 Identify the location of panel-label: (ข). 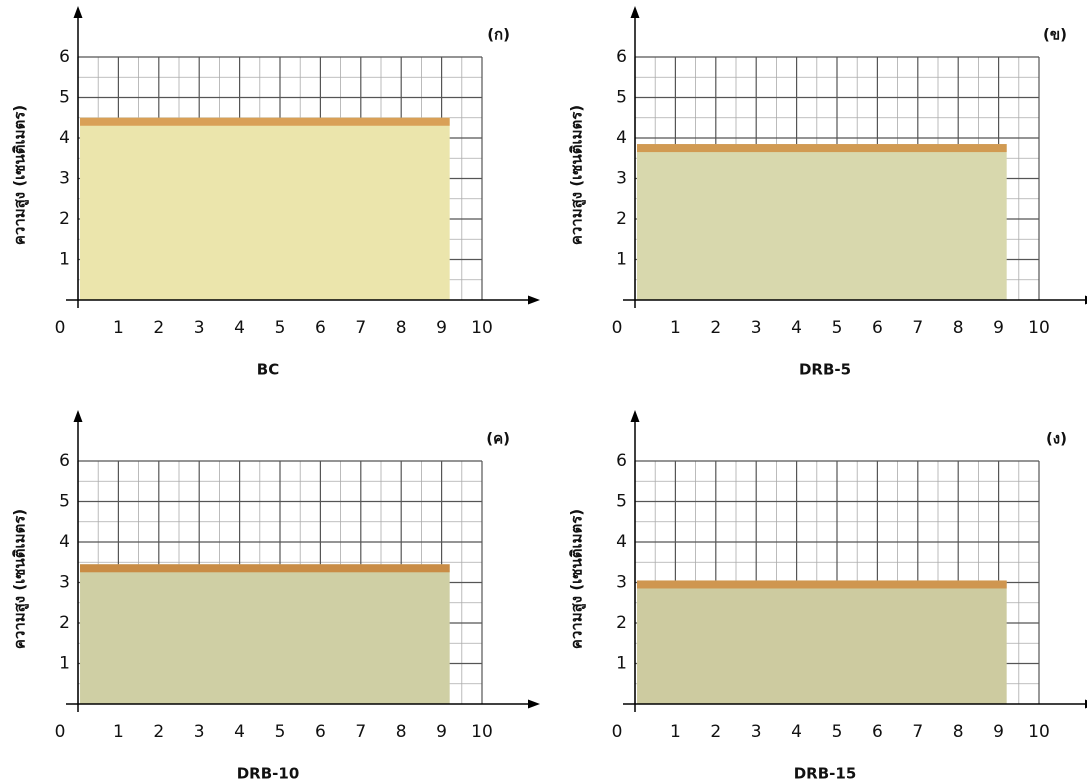
(1055, 35).